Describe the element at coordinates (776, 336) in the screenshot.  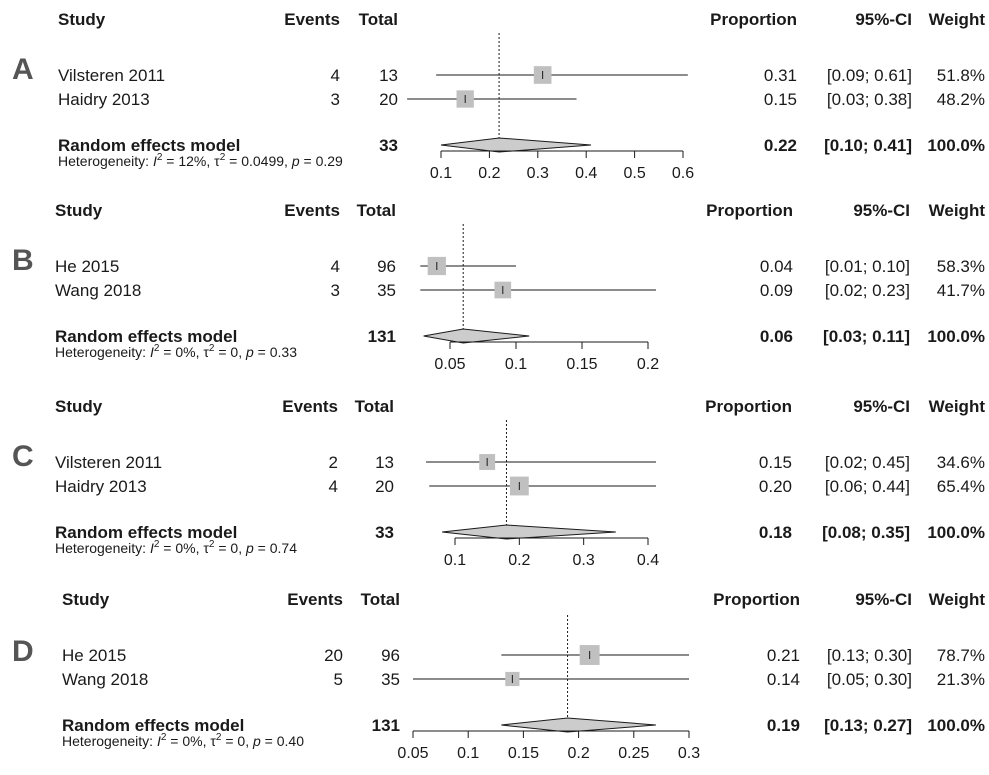
I see `pooled-proportion: 0.06` at that location.